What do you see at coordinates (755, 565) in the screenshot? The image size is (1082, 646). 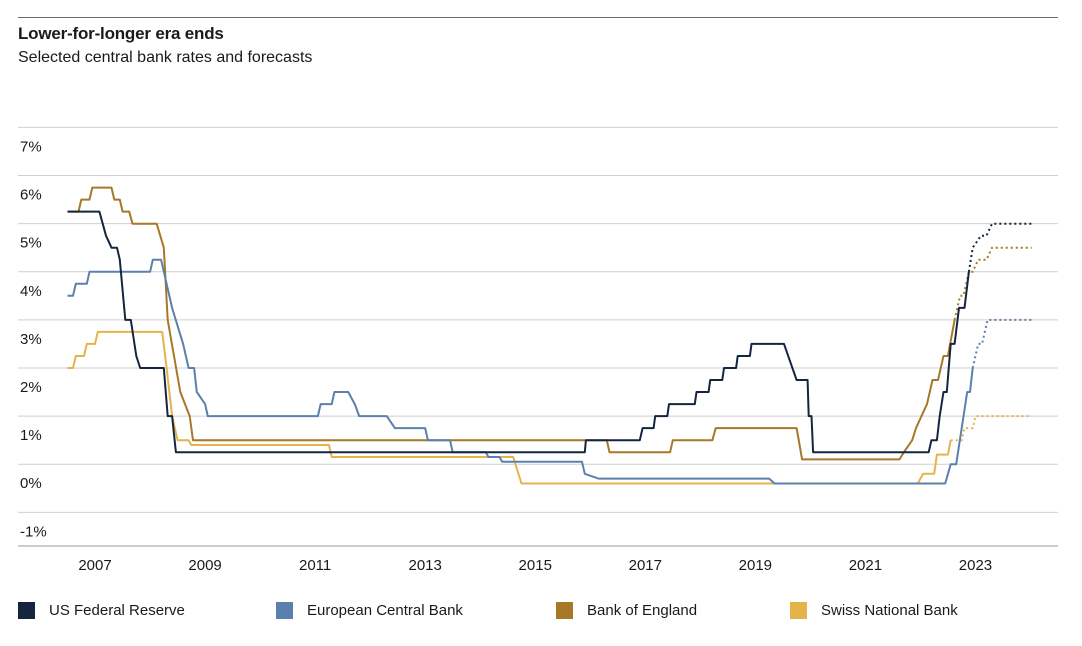 I see `x-tick-label: 2019` at bounding box center [755, 565].